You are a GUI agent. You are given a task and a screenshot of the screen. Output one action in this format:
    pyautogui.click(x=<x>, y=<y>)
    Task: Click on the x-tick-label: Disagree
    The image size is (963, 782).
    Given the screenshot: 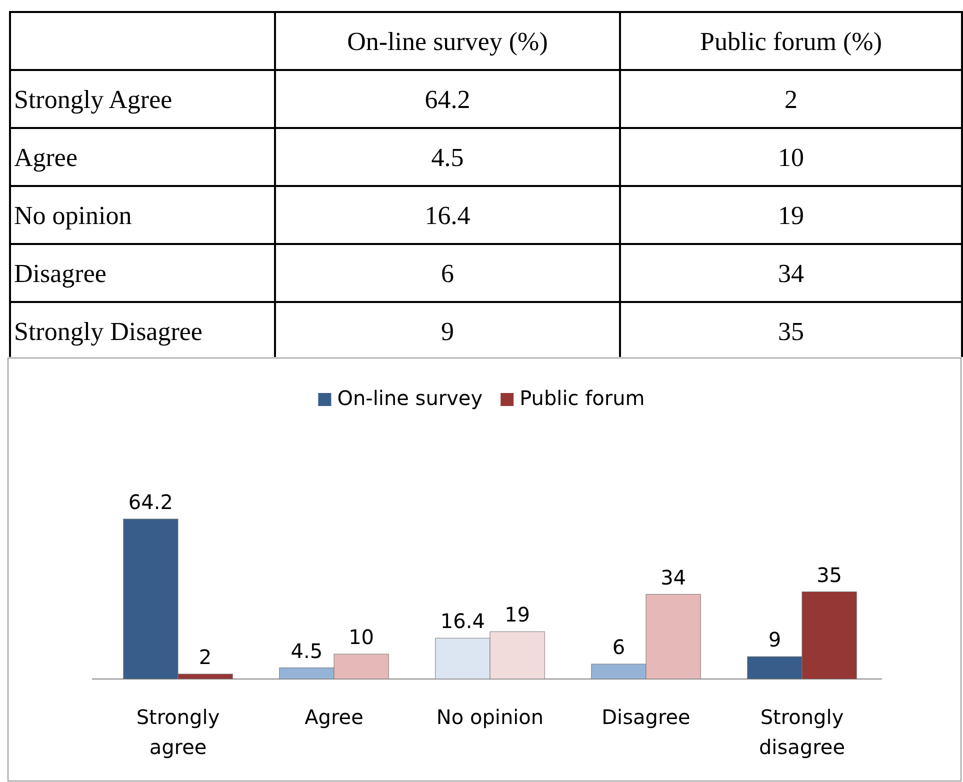 What is the action you would take?
    pyautogui.click(x=646, y=717)
    